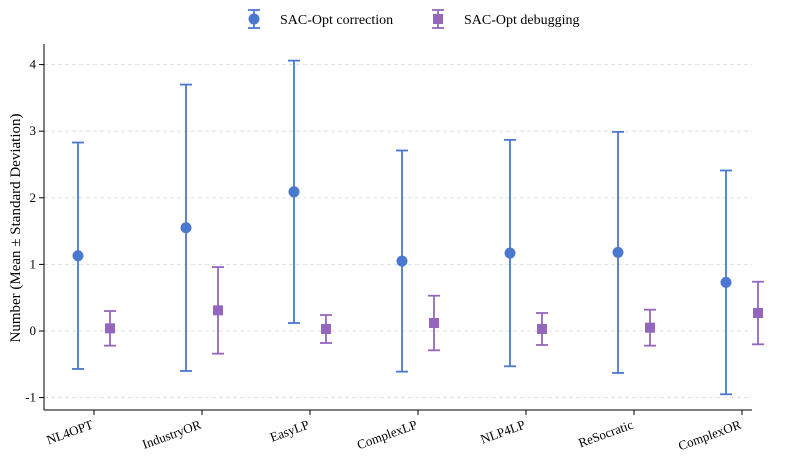 Image resolution: width=786 pixels, height=469 pixels. Describe the element at coordinates (709, 435) in the screenshot. I see `x-tick-label: ComplexOR` at that location.